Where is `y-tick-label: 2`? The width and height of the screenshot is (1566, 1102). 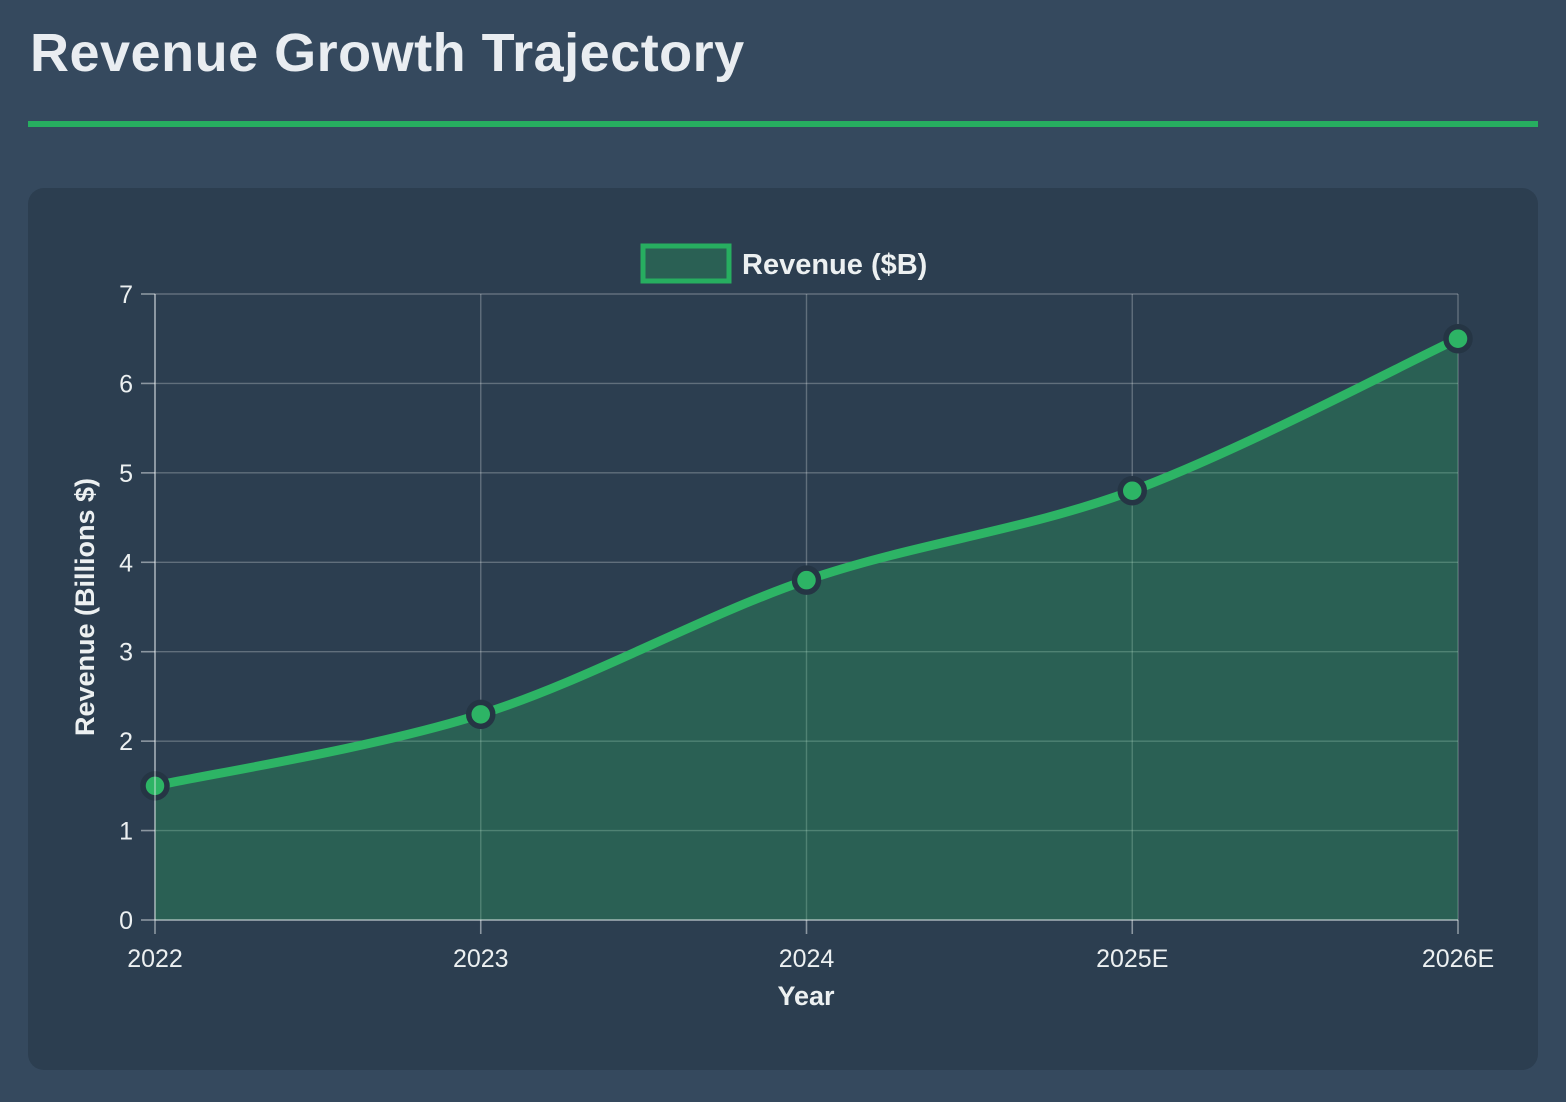
y-tick-label: 2 is located at coordinates (126, 742).